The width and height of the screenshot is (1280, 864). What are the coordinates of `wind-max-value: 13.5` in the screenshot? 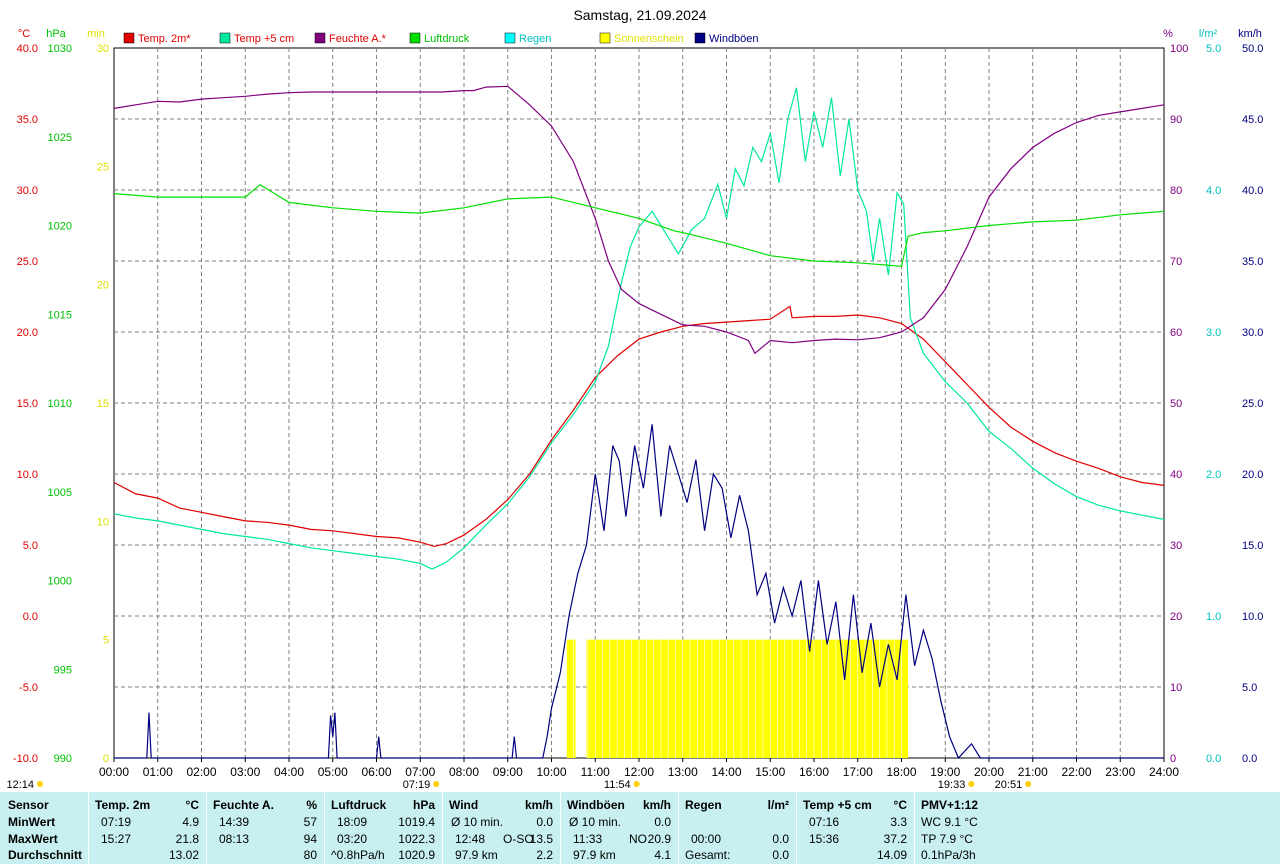 It's located at (541, 839).